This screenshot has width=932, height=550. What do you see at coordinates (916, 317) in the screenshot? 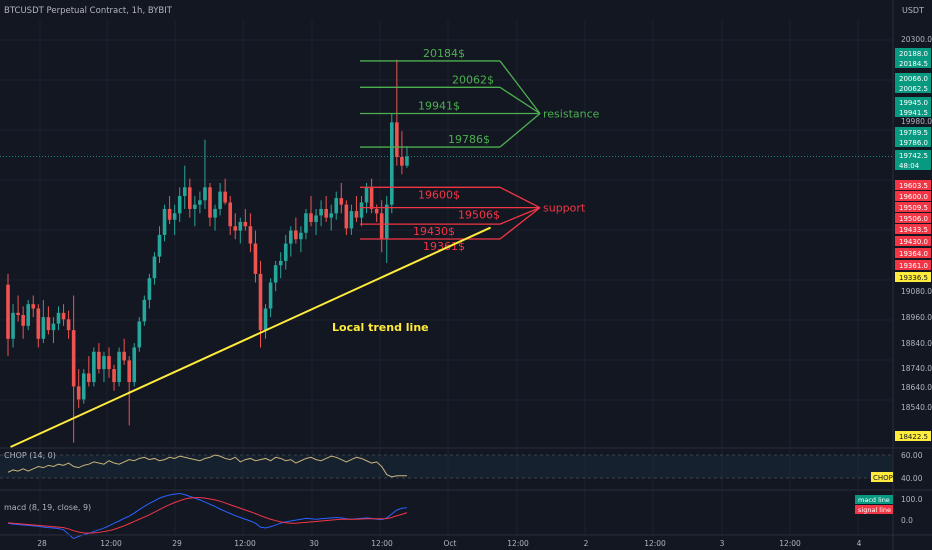
I see `price-tick: 18960.0` at bounding box center [916, 317].